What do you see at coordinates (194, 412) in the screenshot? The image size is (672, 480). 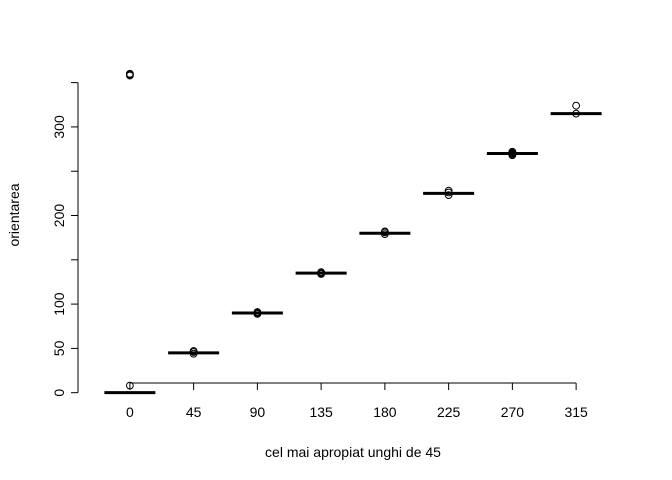 I see `x-tick-label: 45` at bounding box center [194, 412].